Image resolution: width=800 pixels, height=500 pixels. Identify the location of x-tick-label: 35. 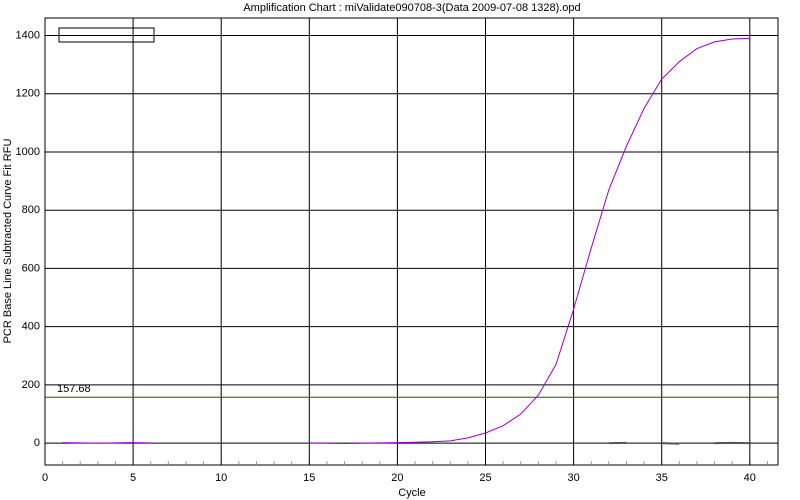
(662, 478).